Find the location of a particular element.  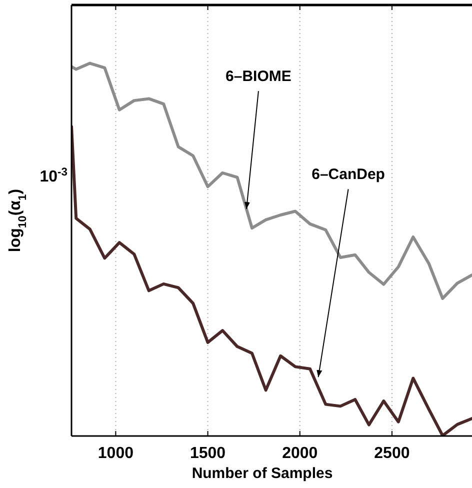

x-tick-label: 2500 is located at coordinates (392, 453).